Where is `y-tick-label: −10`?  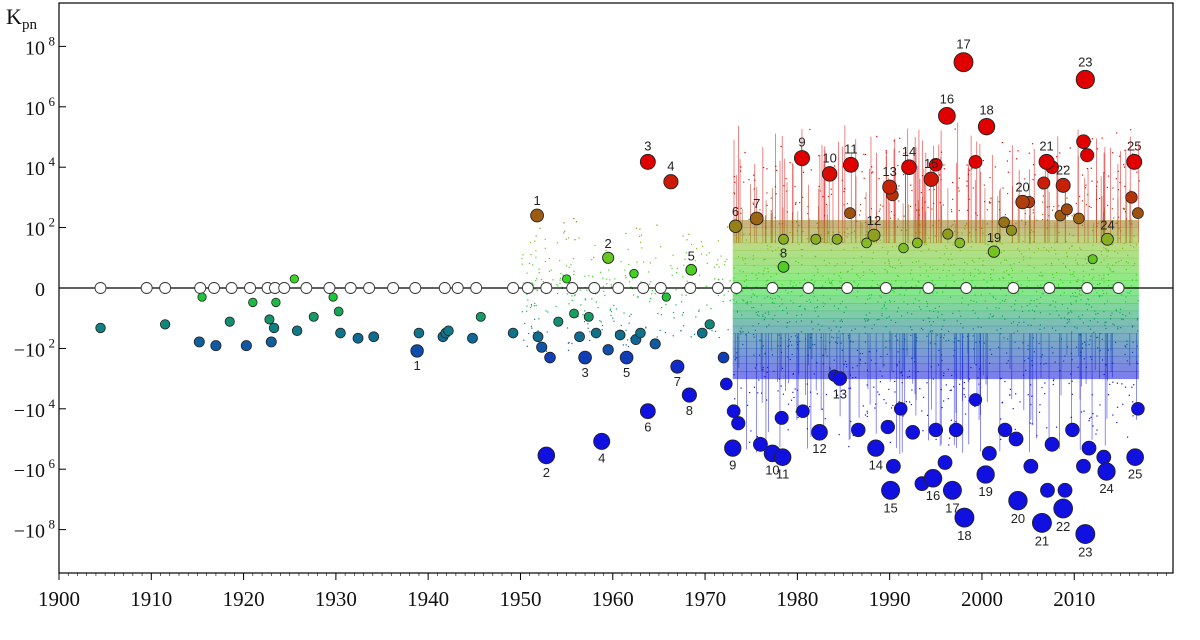
y-tick-label: −10 is located at coordinates (29, 351).